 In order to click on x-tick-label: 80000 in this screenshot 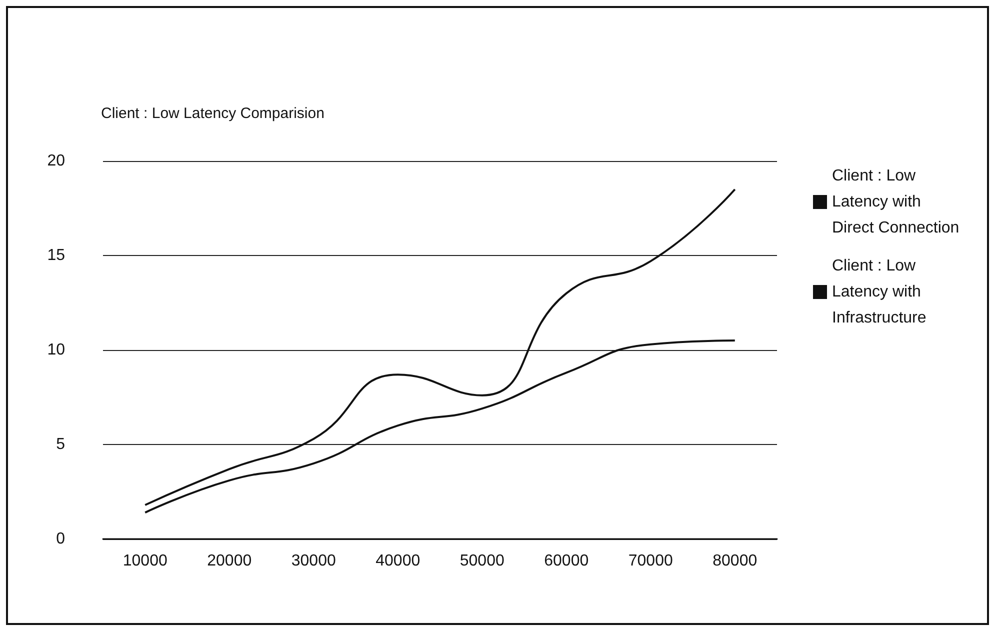, I will do `click(735, 561)`.